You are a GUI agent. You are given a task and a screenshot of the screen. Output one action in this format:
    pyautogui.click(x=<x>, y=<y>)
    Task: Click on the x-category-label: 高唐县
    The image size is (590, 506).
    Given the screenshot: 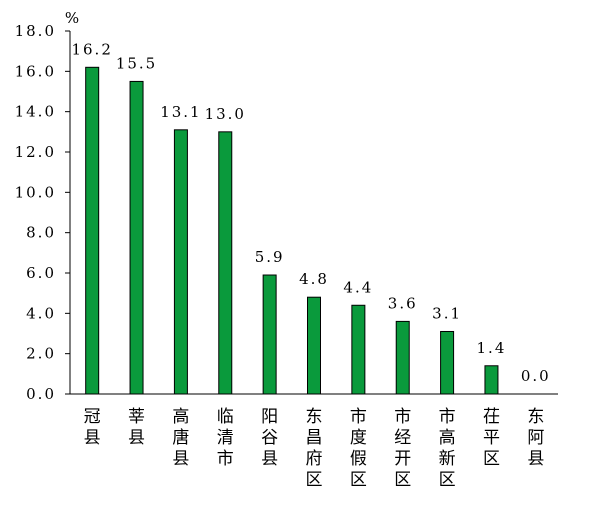 What is the action you would take?
    pyautogui.click(x=180, y=438)
    